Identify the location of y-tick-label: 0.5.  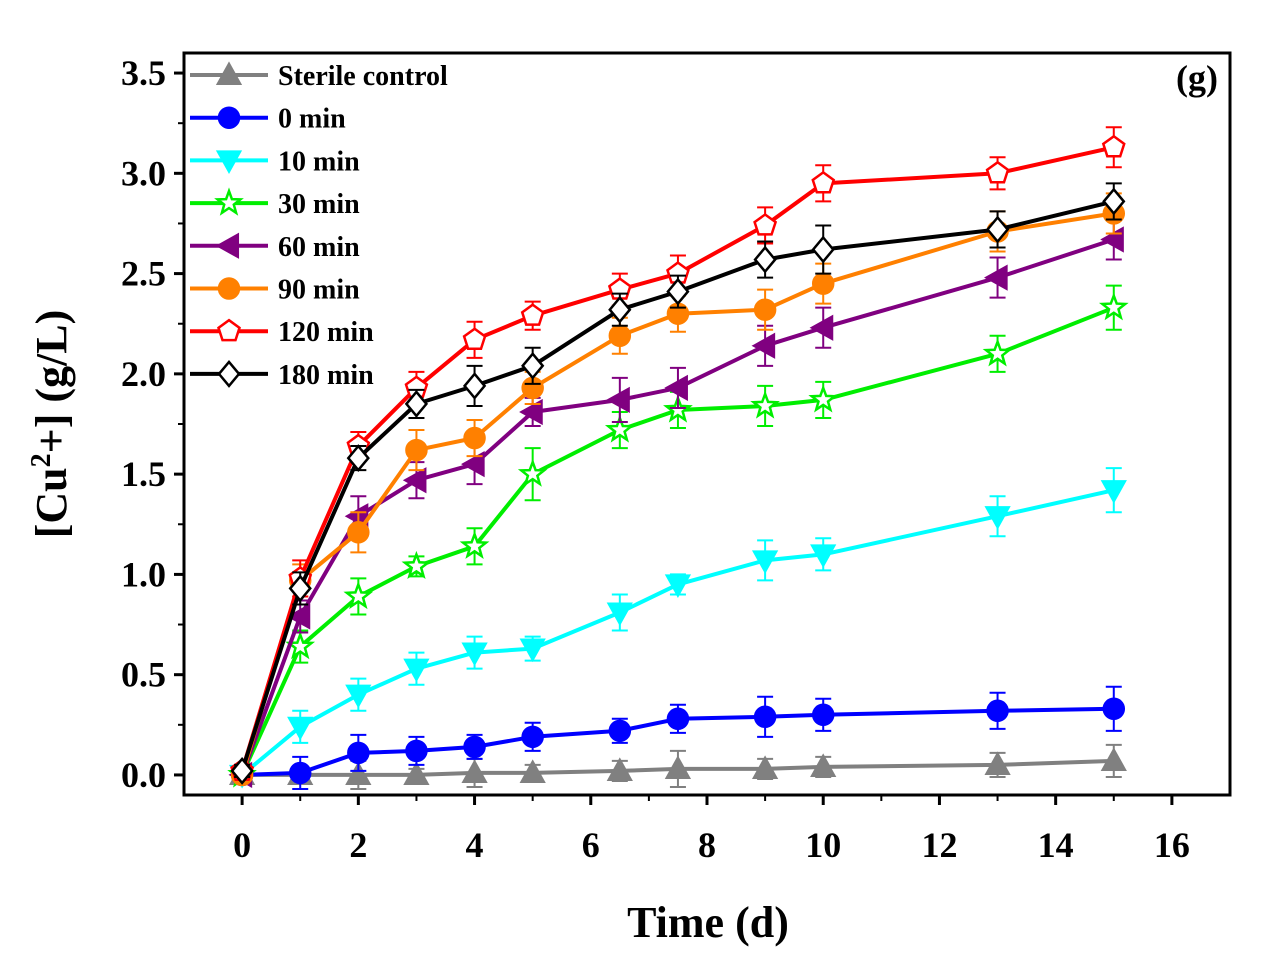
(143, 675).